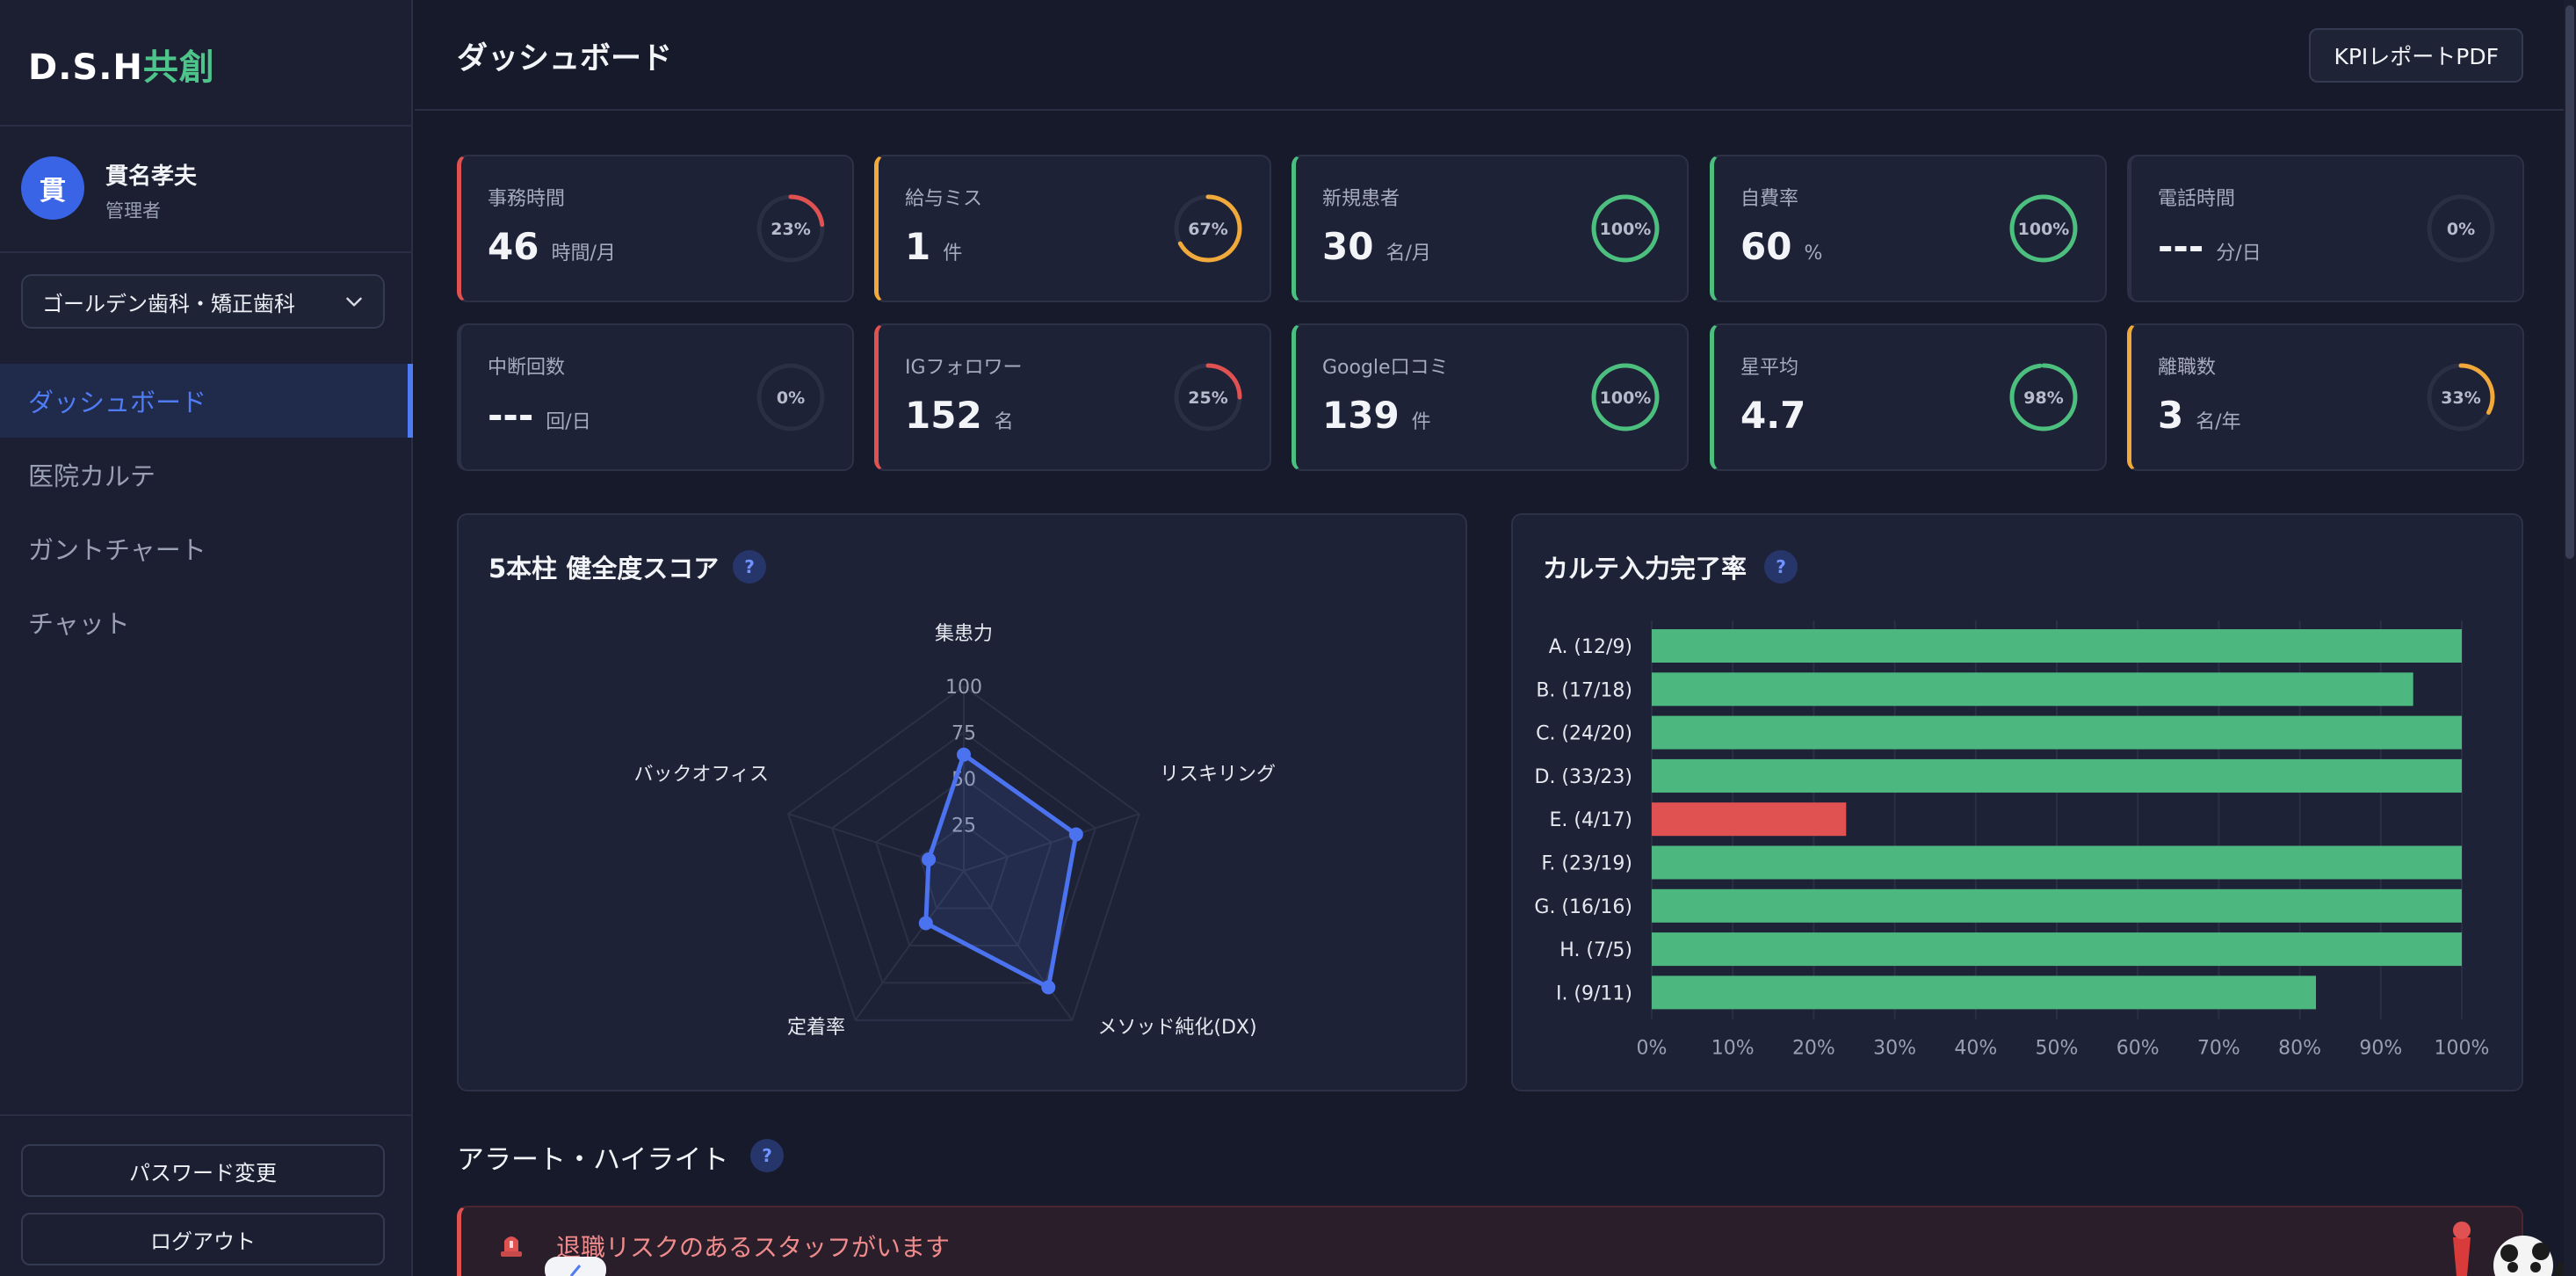 The height and width of the screenshot is (1276, 2576). I want to click on completion-title: カルテ入力完了率, so click(1645, 569).